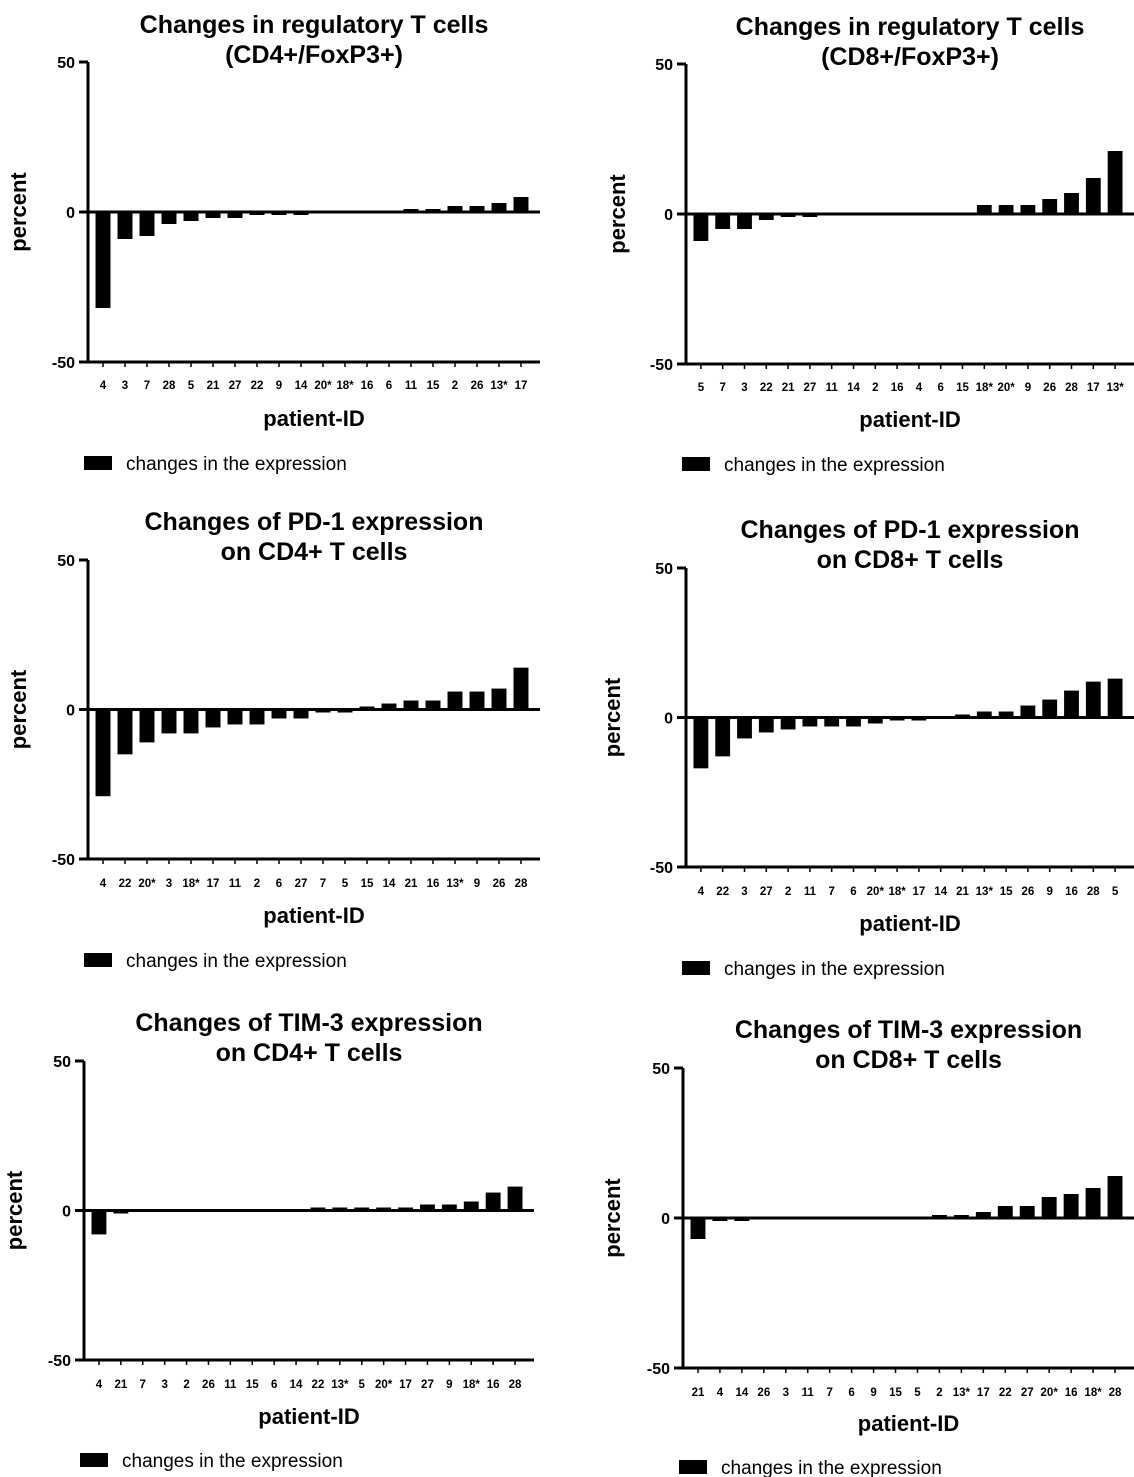 The width and height of the screenshot is (1134, 1477). Describe the element at coordinates (455, 884) in the screenshot. I see `x-tick-label: 13*` at that location.